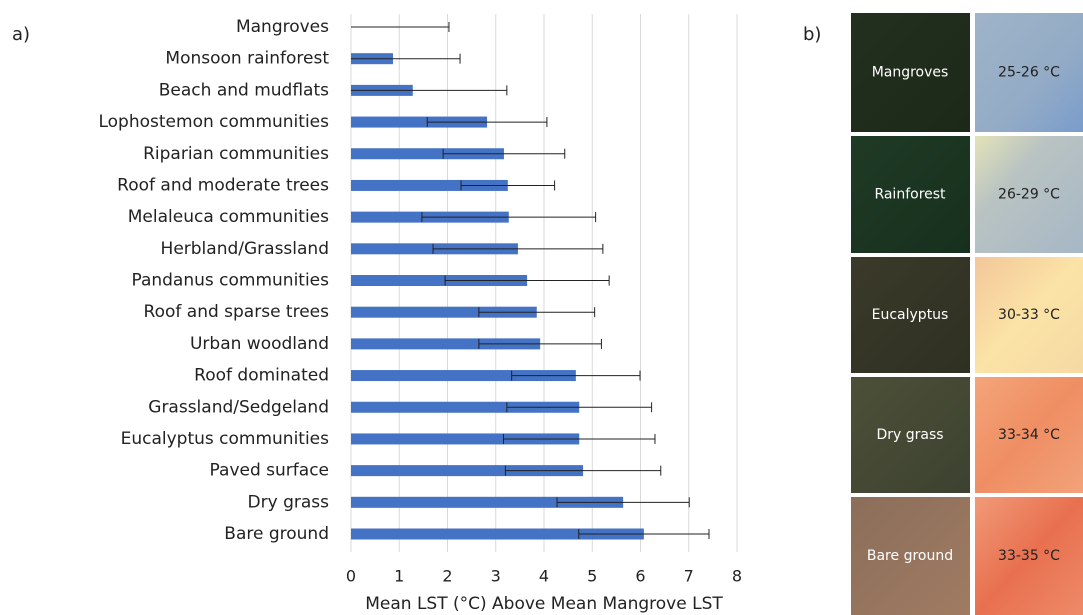 This screenshot has width=1083, height=615. What do you see at coordinates (689, 576) in the screenshot?
I see `x-tick-label: 7` at bounding box center [689, 576].